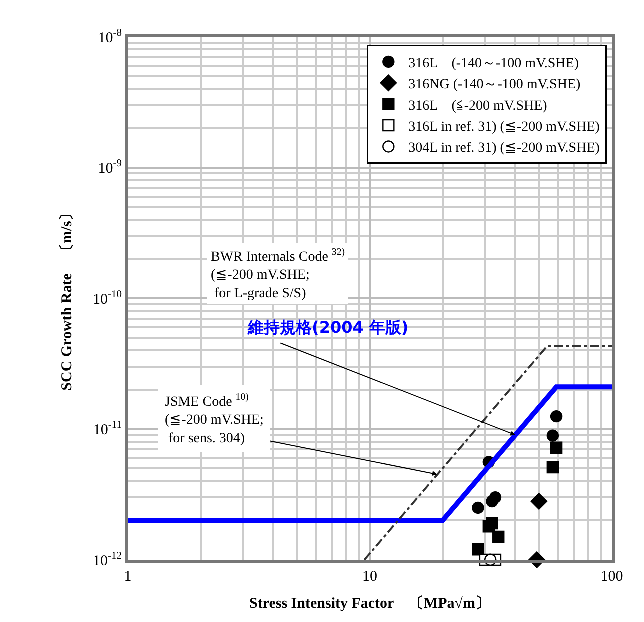  Describe the element at coordinates (128, 577) in the screenshot. I see `x-tick-label: 1` at that location.